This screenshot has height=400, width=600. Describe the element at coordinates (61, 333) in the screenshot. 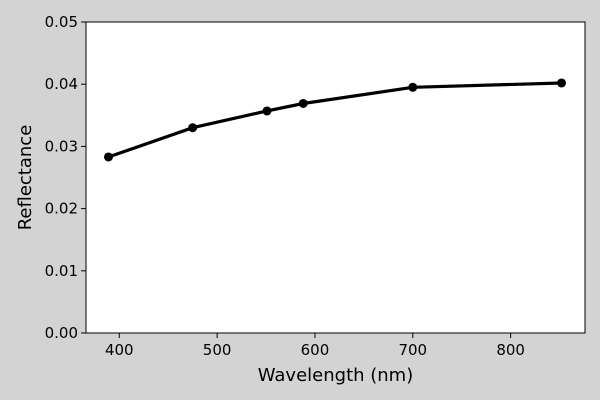

I see `y-tick-label: 0.00` at that location.